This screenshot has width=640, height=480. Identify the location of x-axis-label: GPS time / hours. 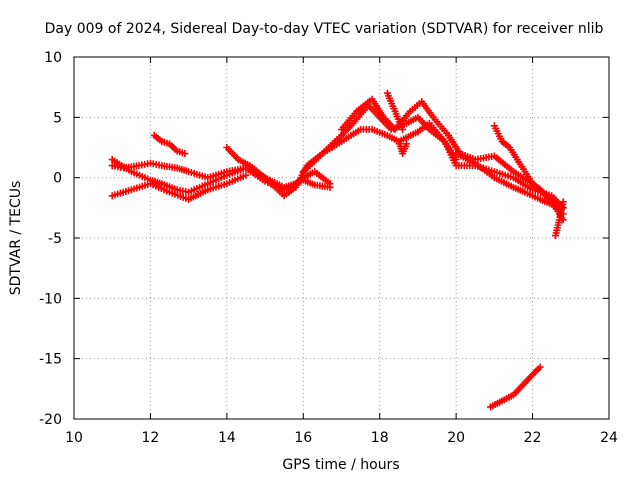
(340, 465).